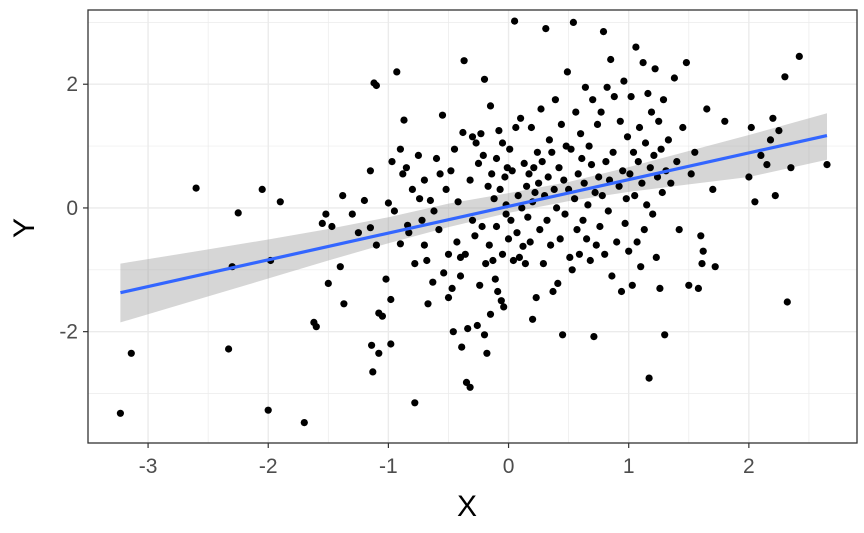 The width and height of the screenshot is (864, 533). What do you see at coordinates (24, 228) in the screenshot?
I see `y-axis-title: Y` at bounding box center [24, 228].